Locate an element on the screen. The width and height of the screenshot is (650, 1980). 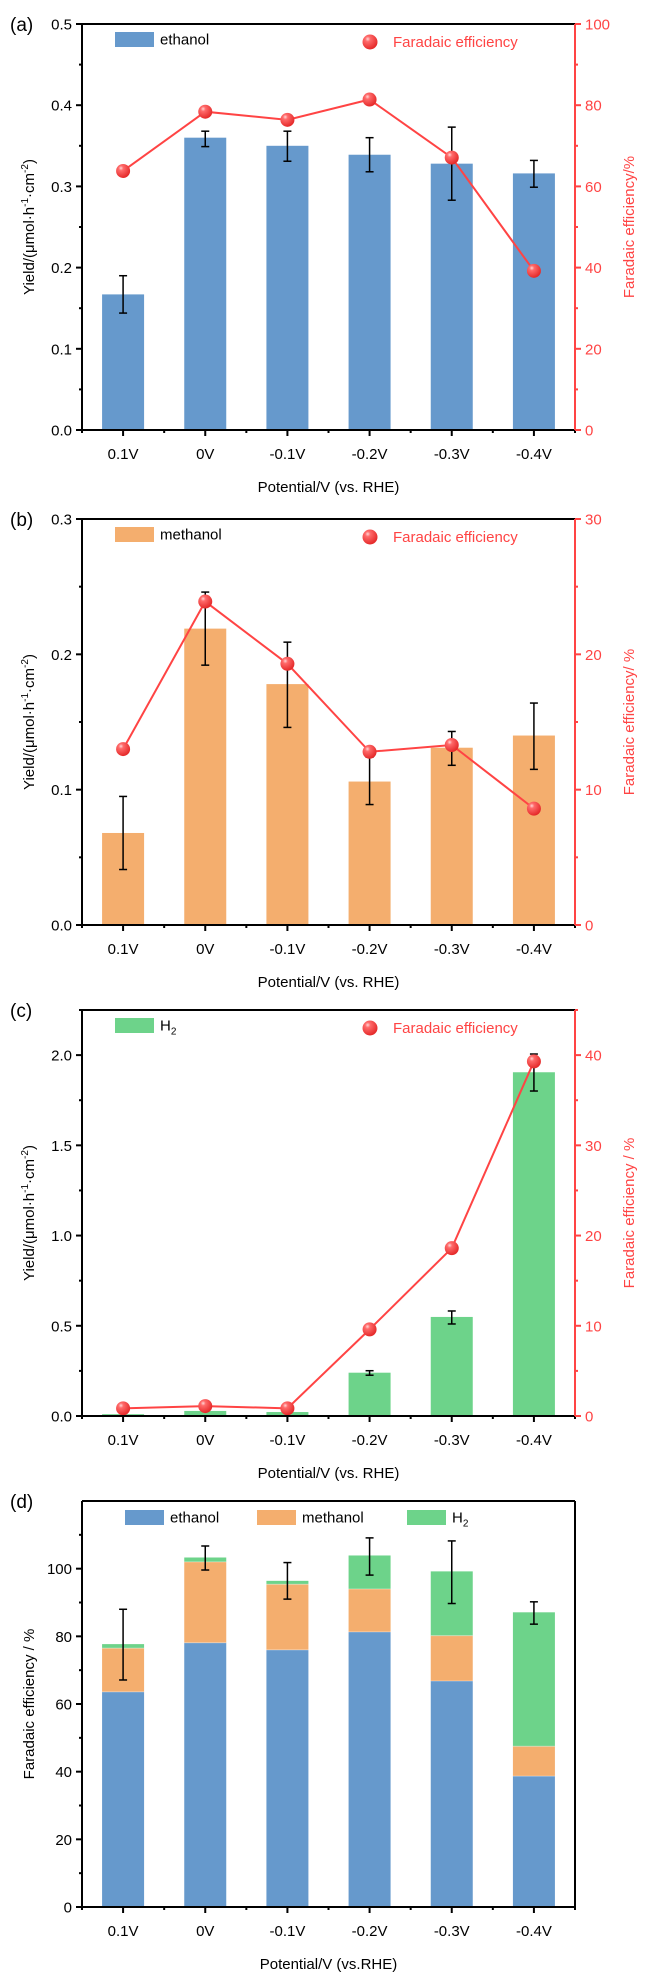
y2-tick-label: 100 is located at coordinates (597, 25).